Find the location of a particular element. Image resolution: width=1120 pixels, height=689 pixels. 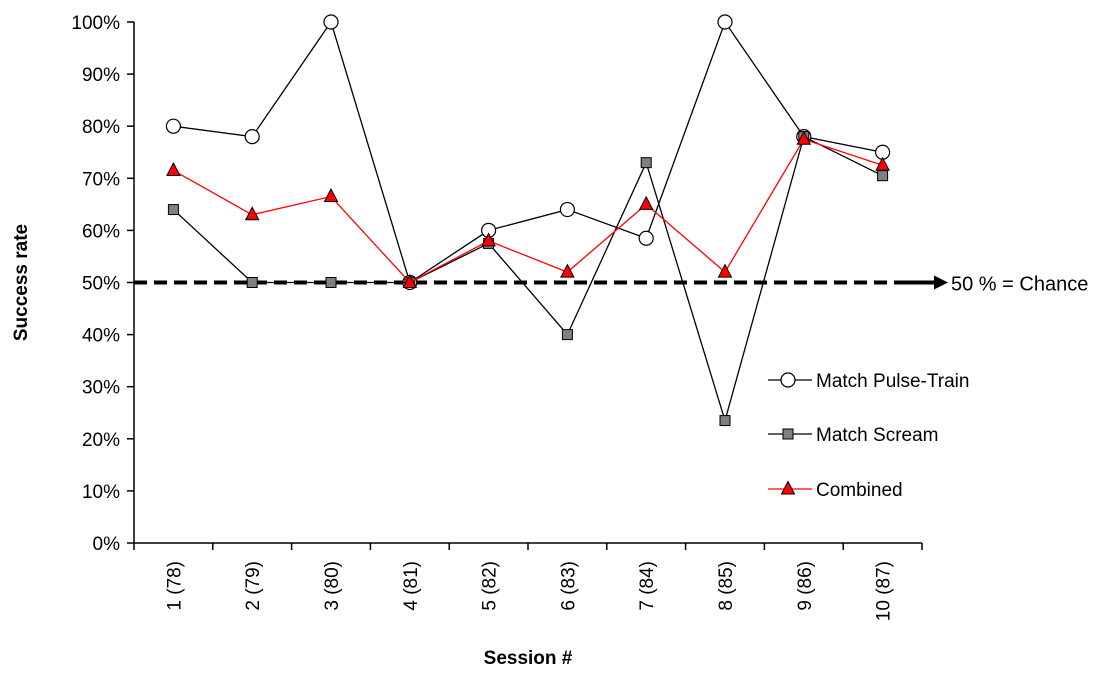

x-tick-label: 4 (81) is located at coordinates (411, 586).